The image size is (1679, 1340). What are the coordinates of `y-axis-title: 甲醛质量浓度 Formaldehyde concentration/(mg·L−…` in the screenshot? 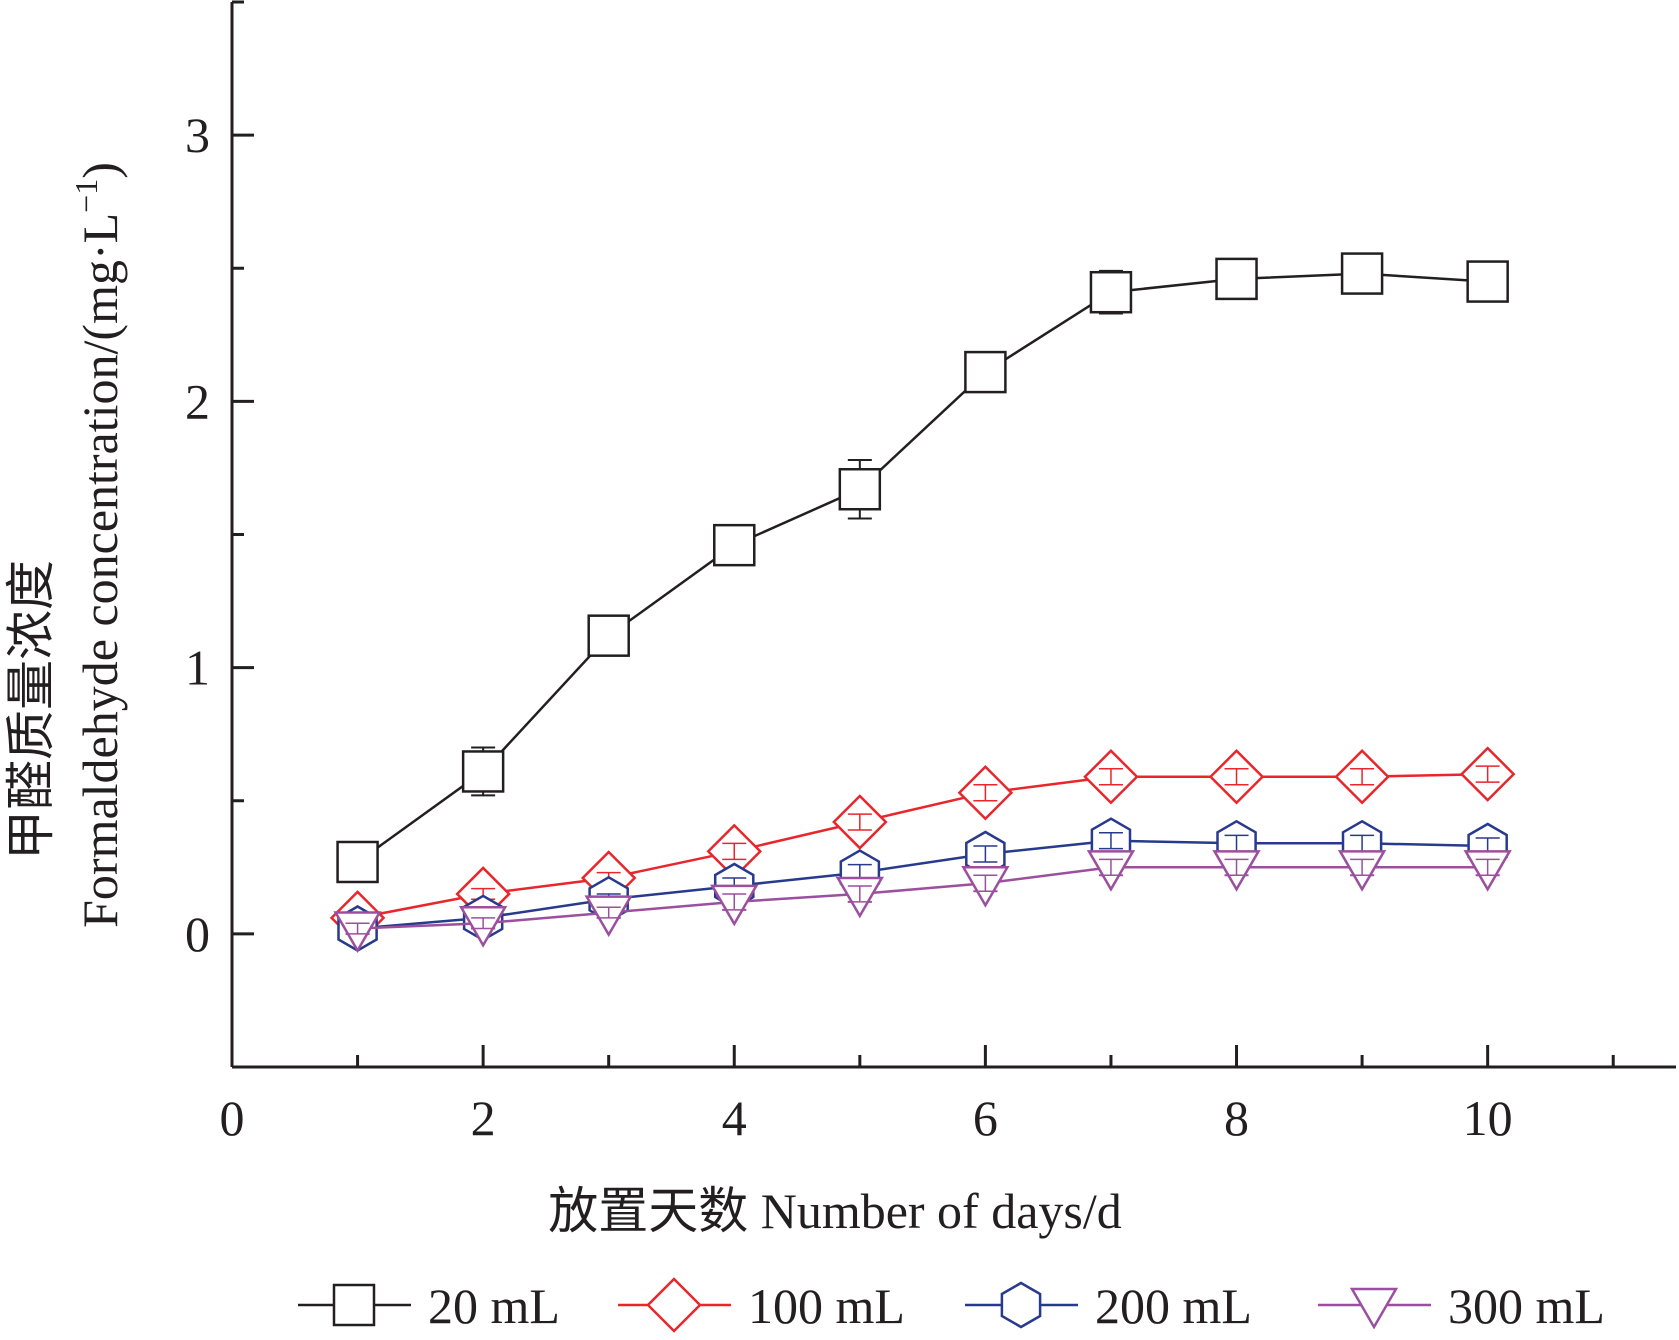 It's located at (65, 545).